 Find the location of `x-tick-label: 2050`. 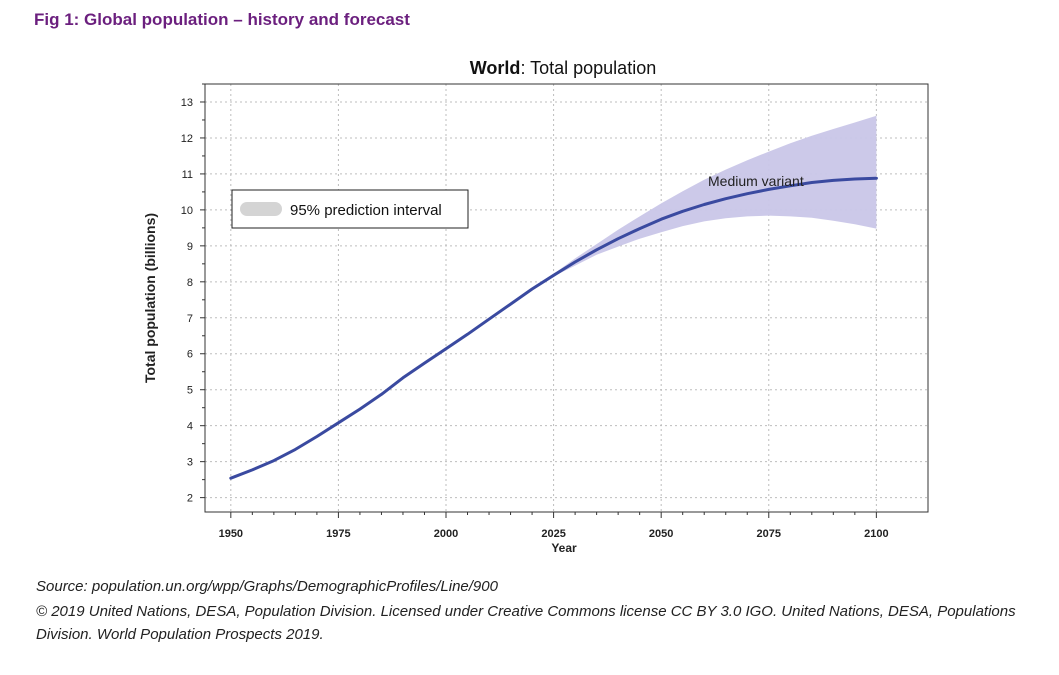

x-tick-label: 2050 is located at coordinates (661, 534).